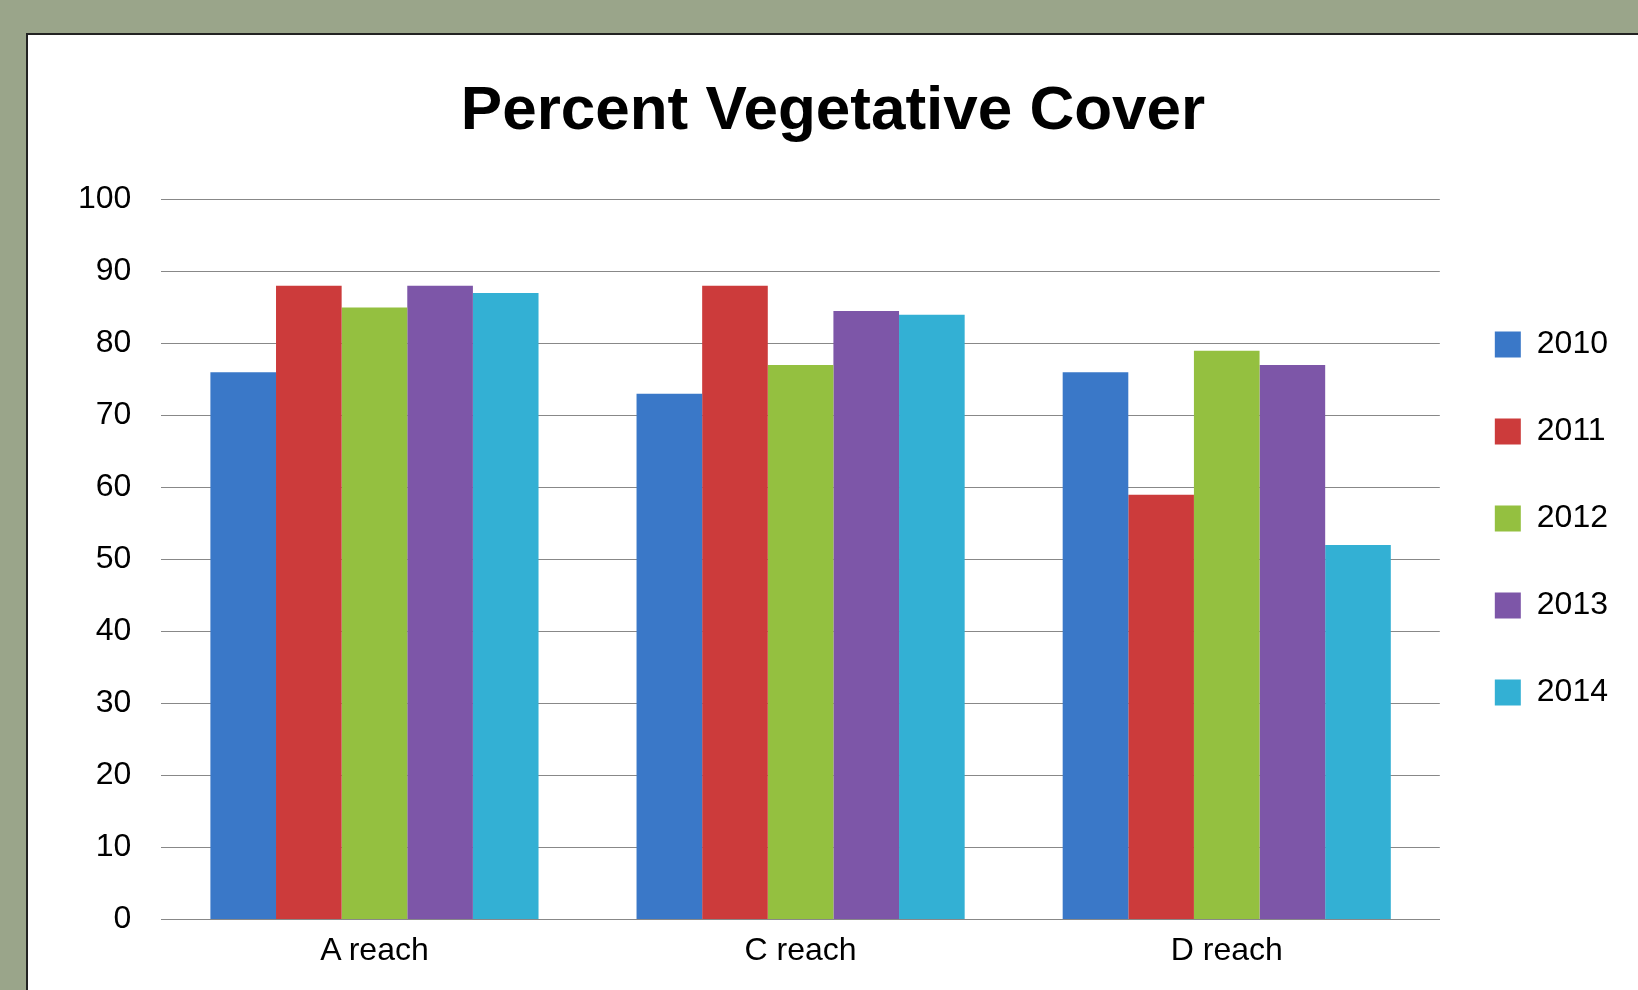  I want to click on y-tick-label: 60, so click(113, 485).